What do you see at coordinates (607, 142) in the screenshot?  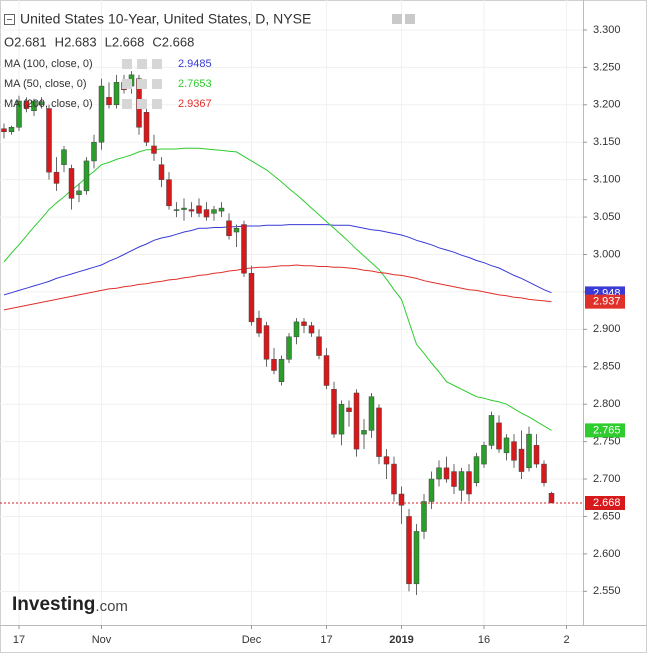 I see `y-tick-label: 3.150` at bounding box center [607, 142].